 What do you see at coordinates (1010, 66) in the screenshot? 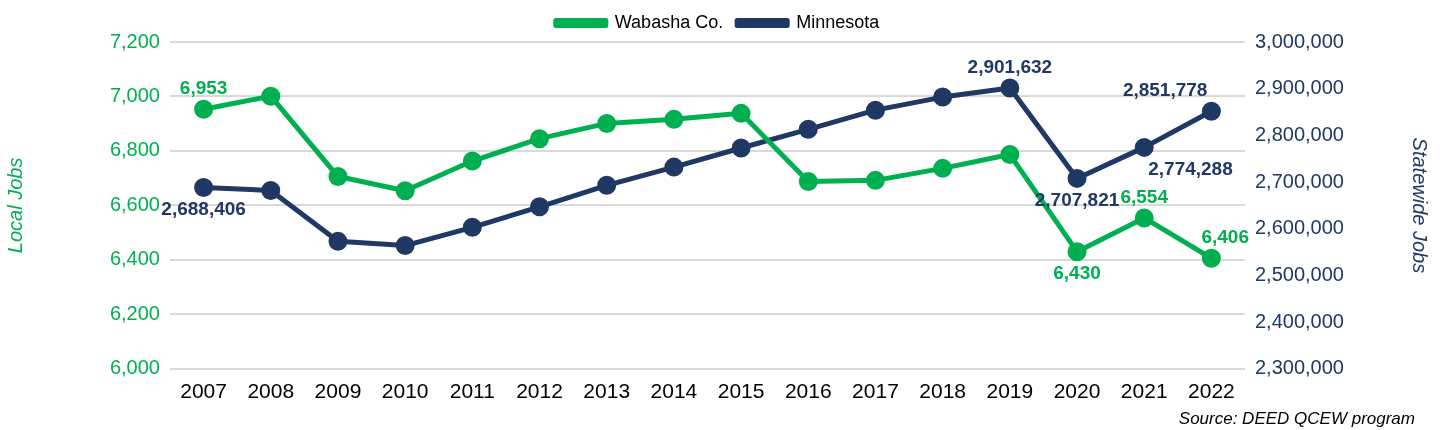
I see `data-label: 2,901,632` at bounding box center [1010, 66].